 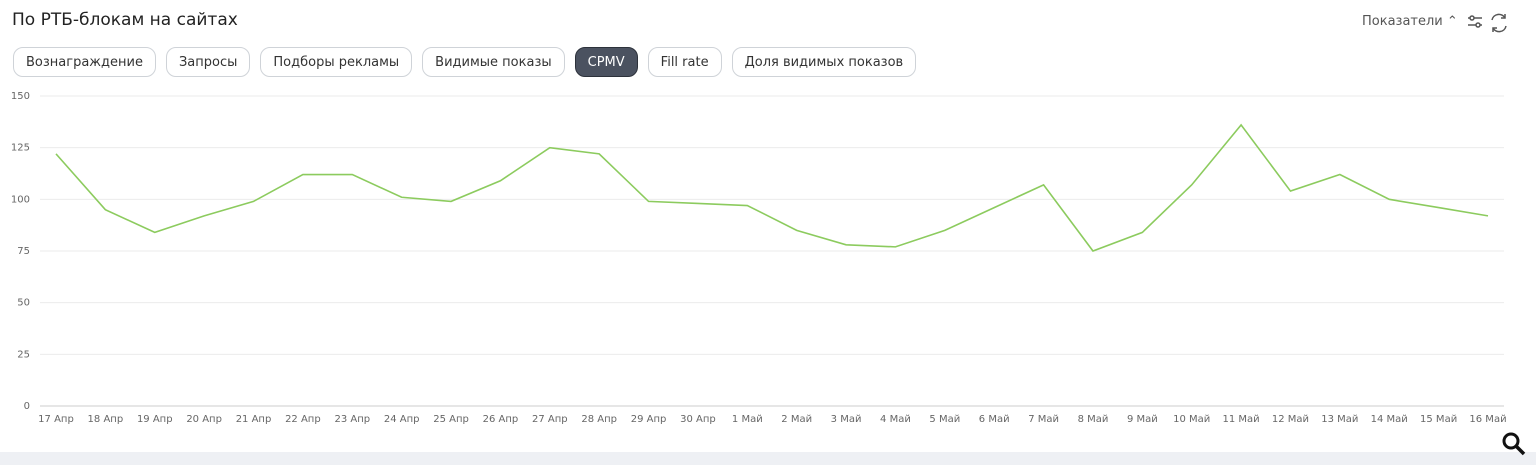 What do you see at coordinates (451, 419) in the screenshot?
I see `x-tick-label: 25 Апр` at bounding box center [451, 419].